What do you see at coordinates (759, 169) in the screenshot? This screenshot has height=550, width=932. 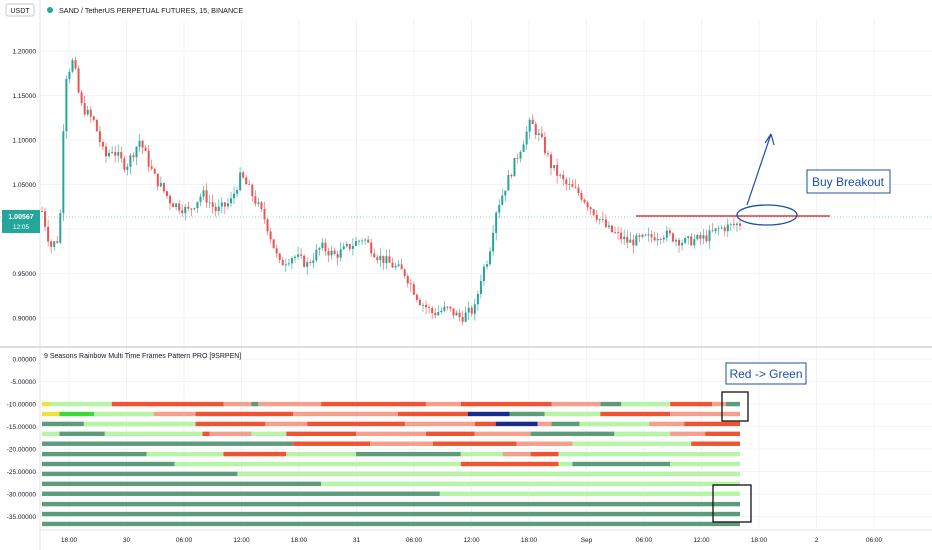 I see `breakout-arrow` at bounding box center [759, 169].